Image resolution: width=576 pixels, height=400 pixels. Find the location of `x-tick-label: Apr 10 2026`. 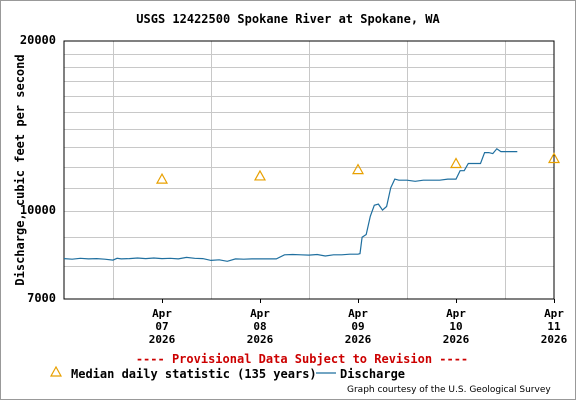

x-tick-label: Apr 10 2026 is located at coordinates (456, 326).